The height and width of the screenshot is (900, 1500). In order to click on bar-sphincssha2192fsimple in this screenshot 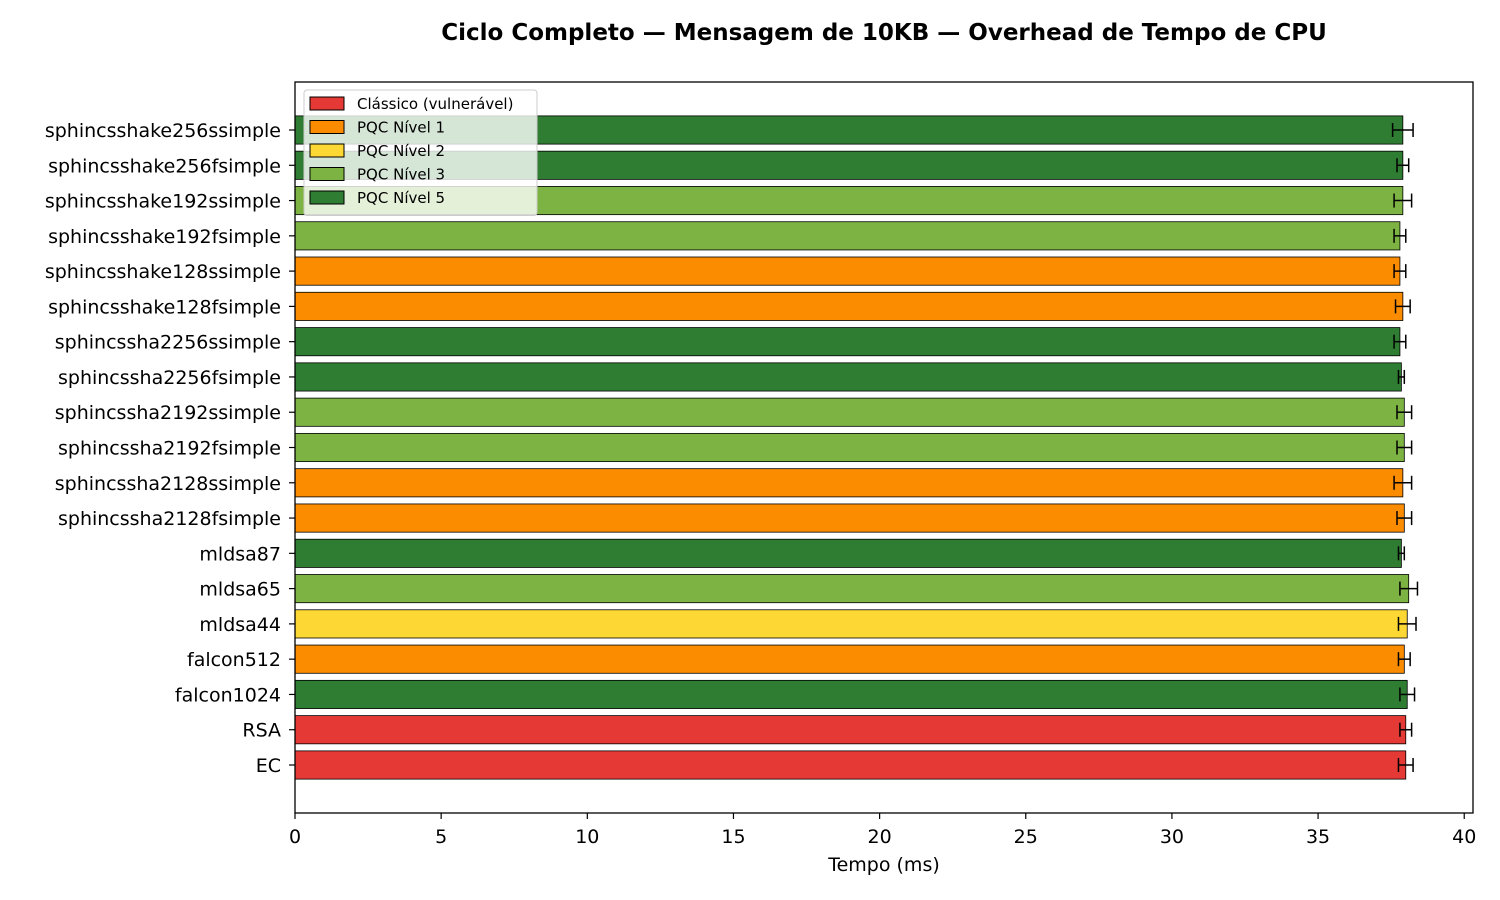, I will do `click(849, 447)`.